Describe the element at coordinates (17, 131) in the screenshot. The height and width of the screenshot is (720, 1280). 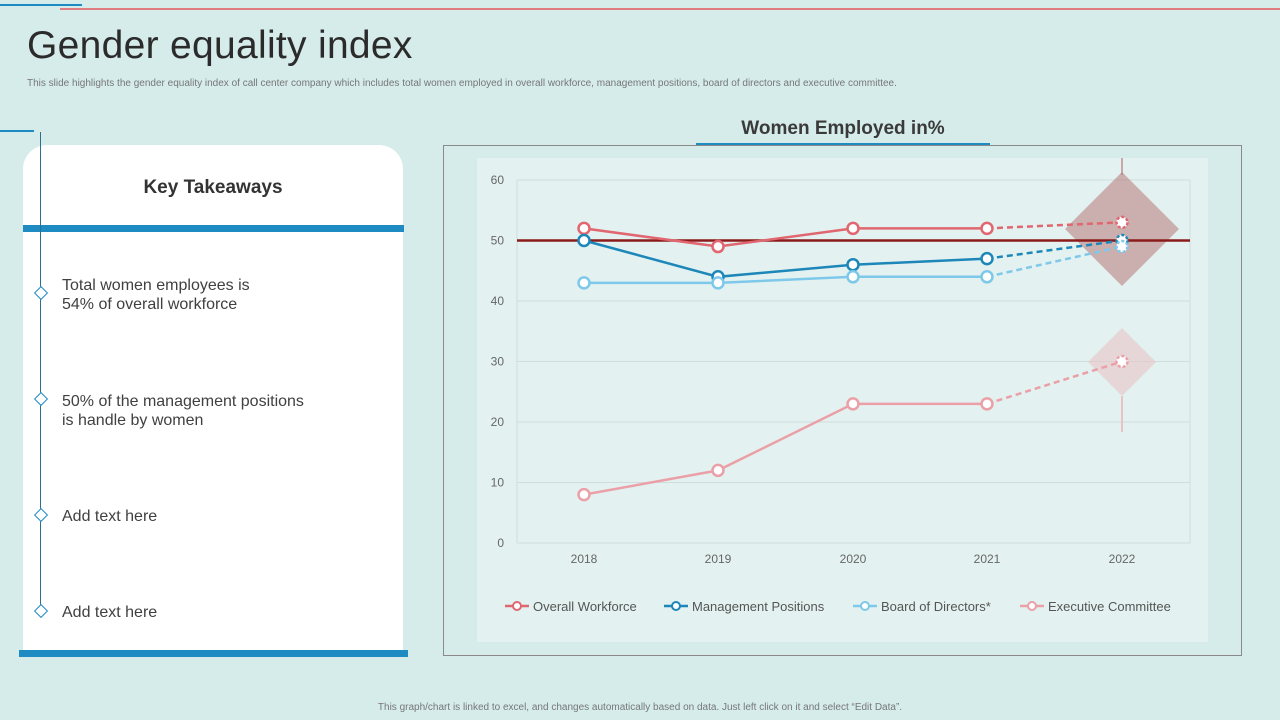
I see `left-accent-bar` at that location.